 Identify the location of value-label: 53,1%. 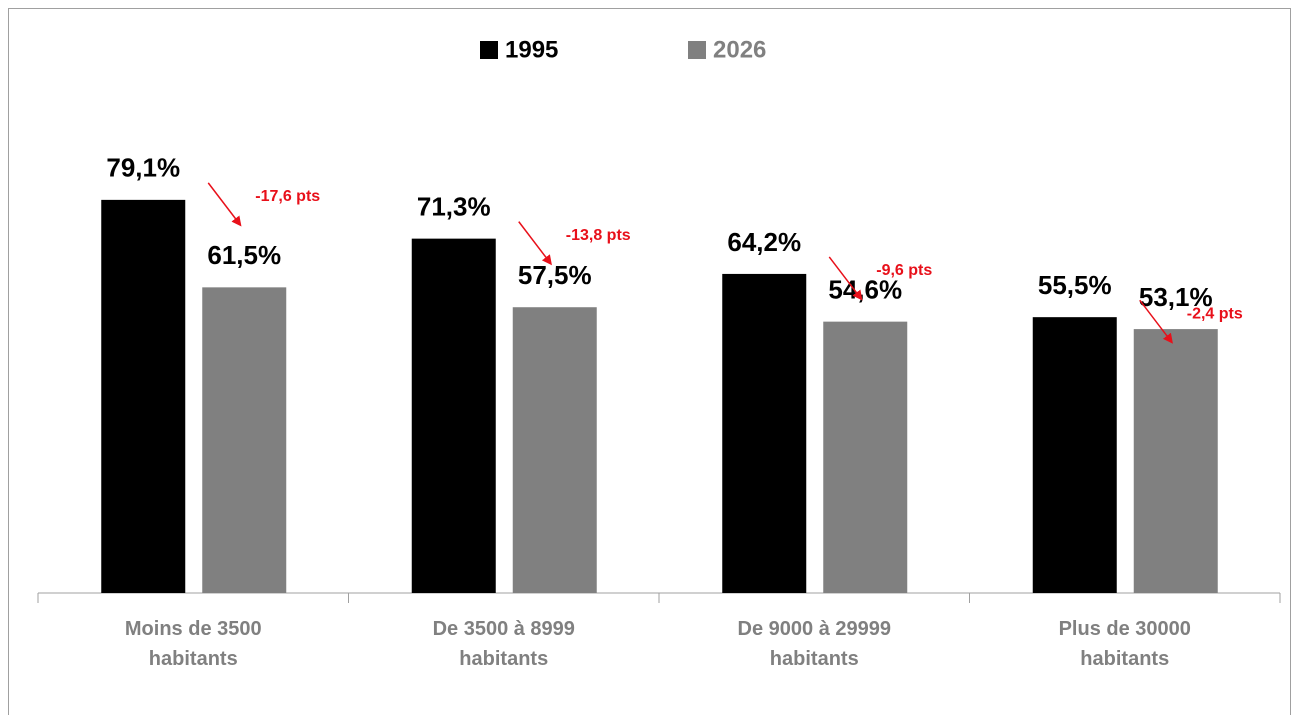
(1176, 297).